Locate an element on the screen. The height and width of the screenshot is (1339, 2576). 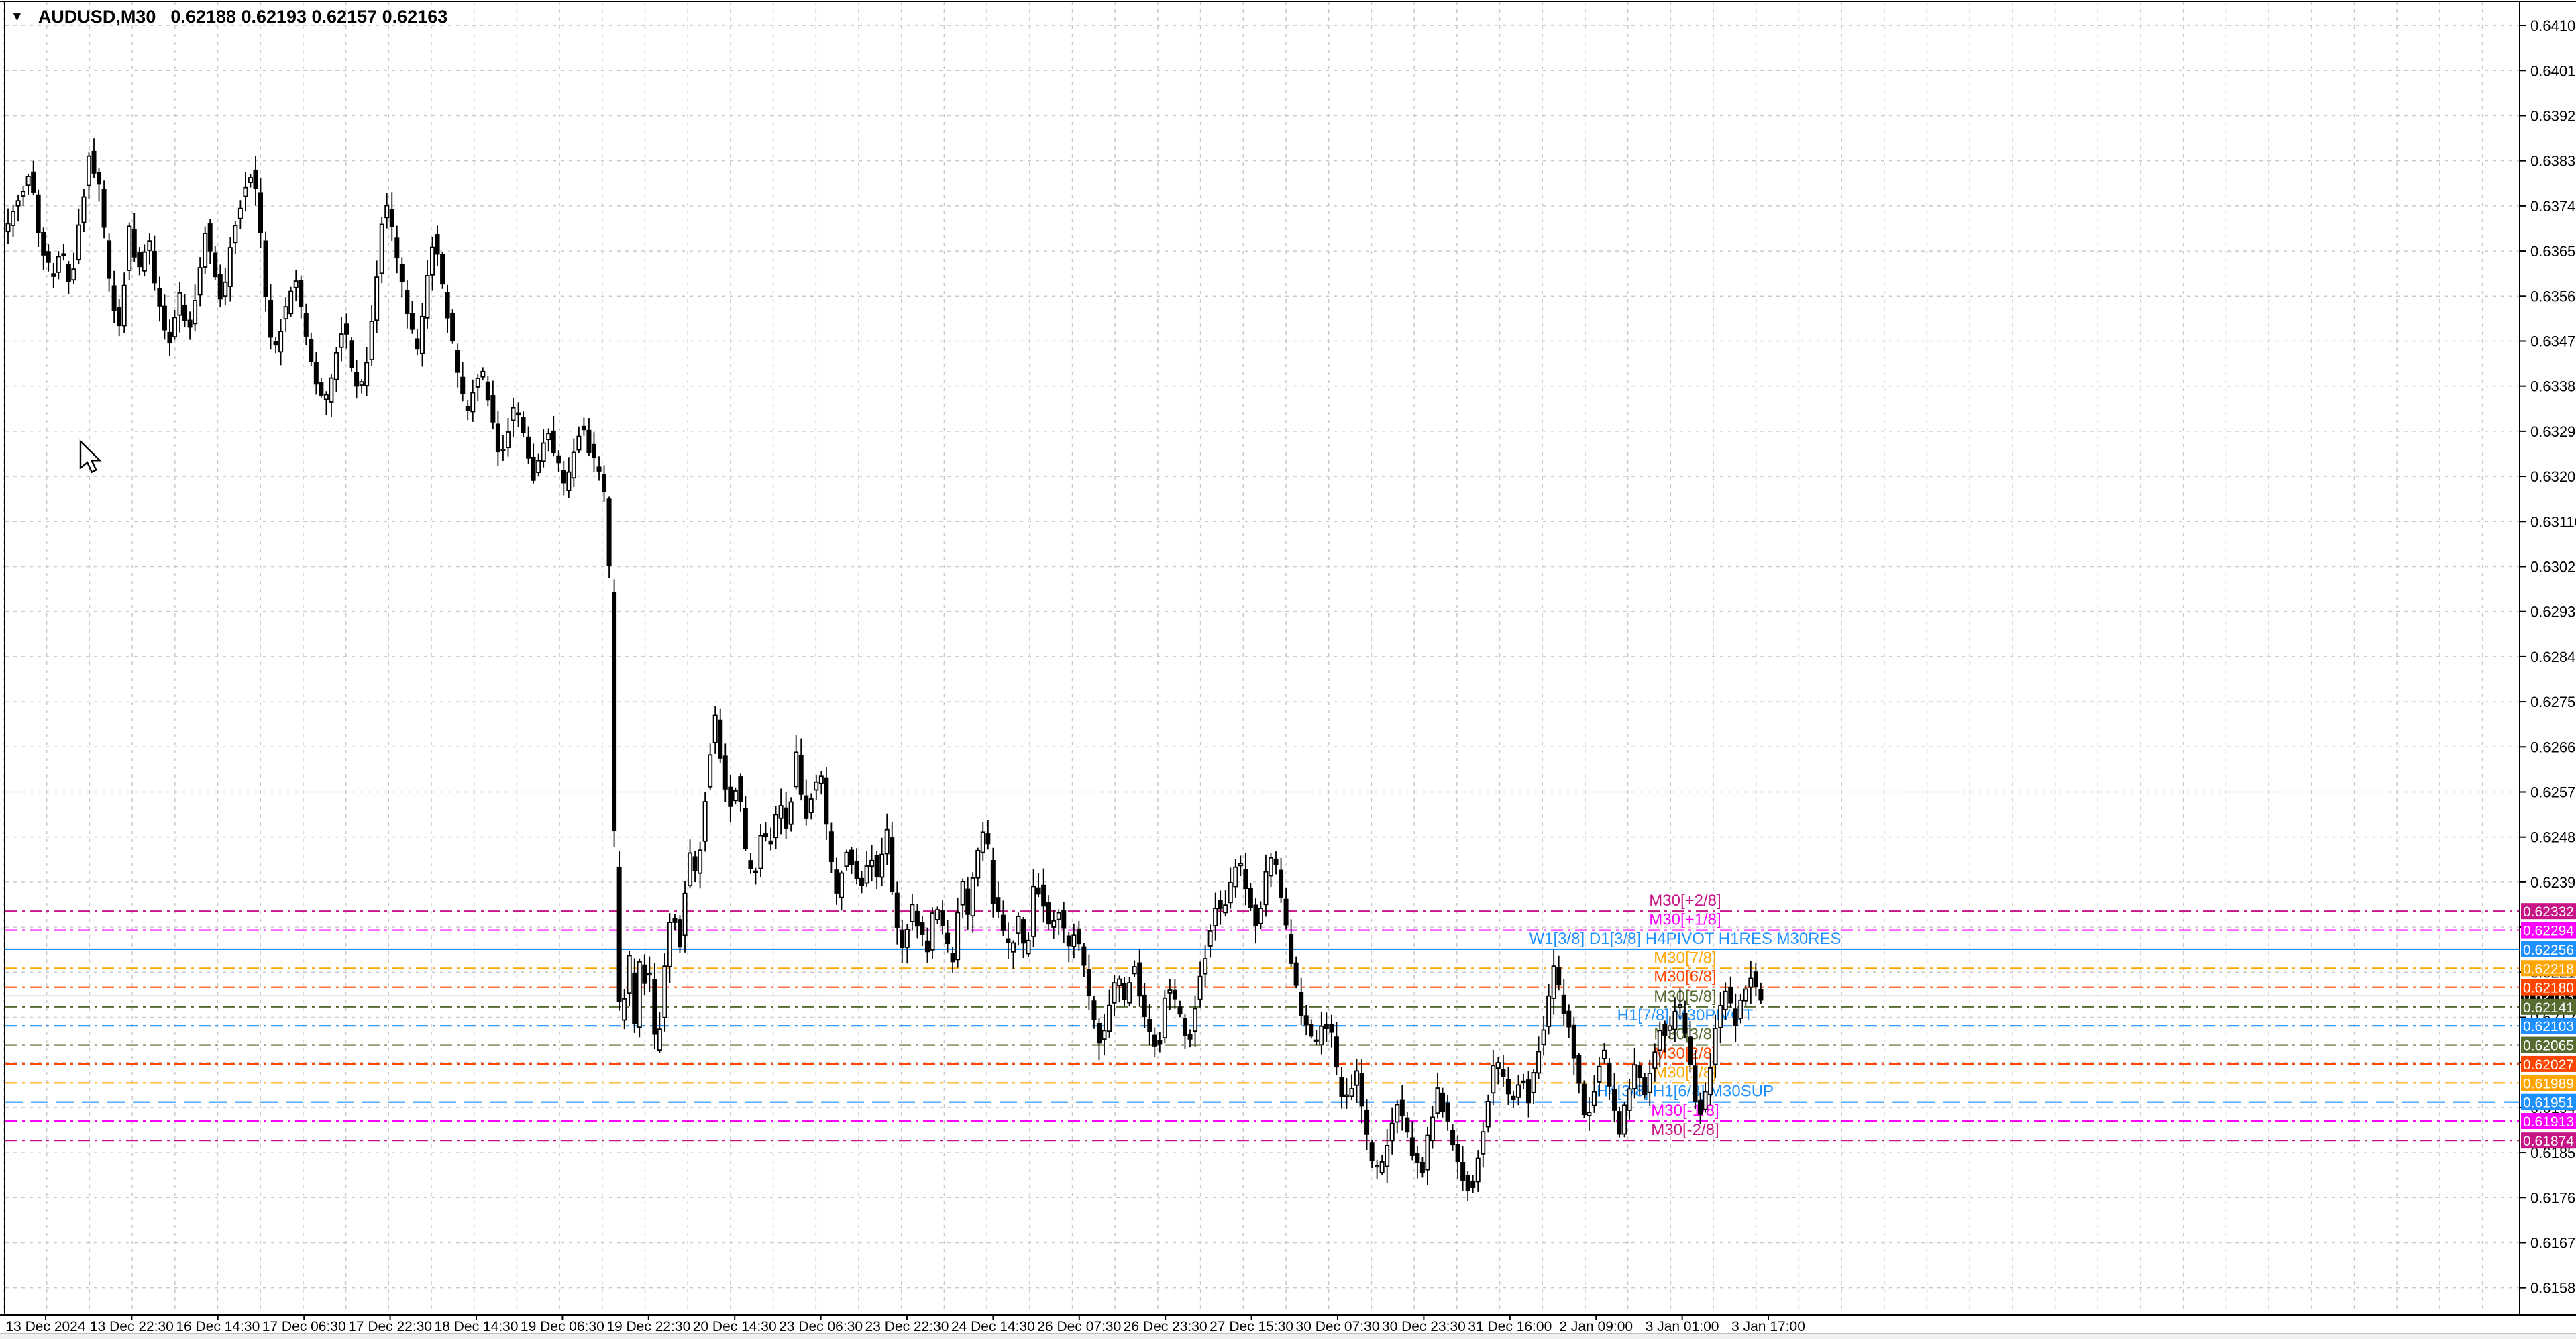
time-axis-label: 23 Dec 22:30 is located at coordinates (907, 1326).